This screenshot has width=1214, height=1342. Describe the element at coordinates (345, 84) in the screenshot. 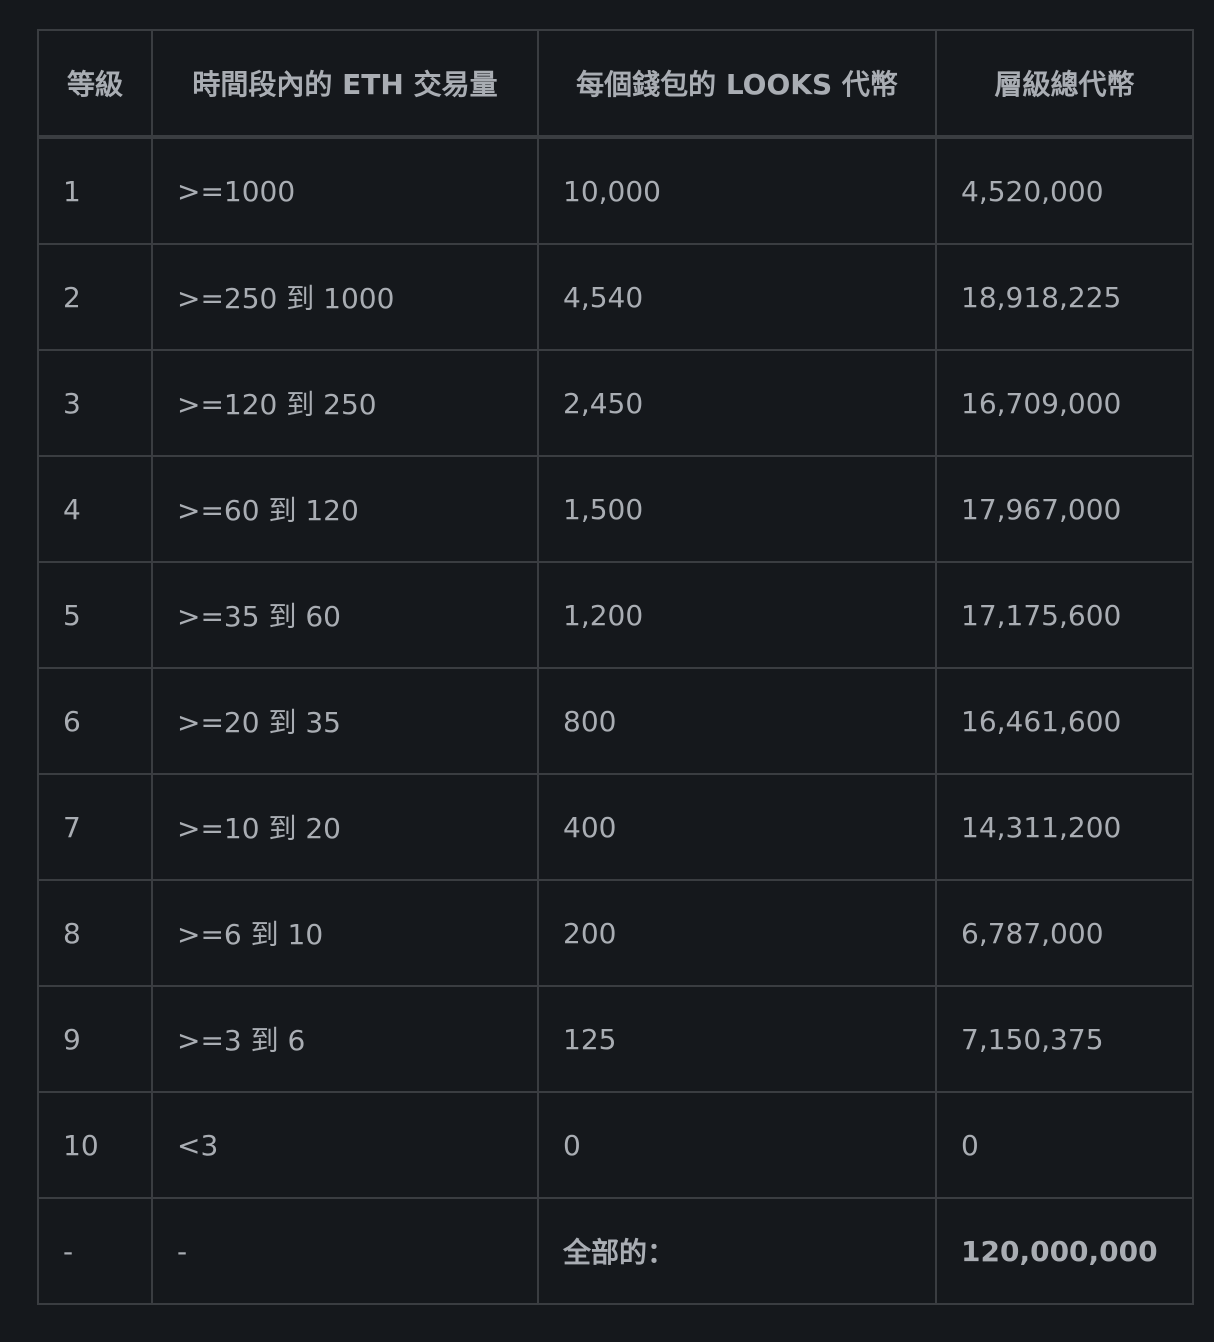

I see `header-eth-volume: 時間段內的 ETH 交易量` at that location.